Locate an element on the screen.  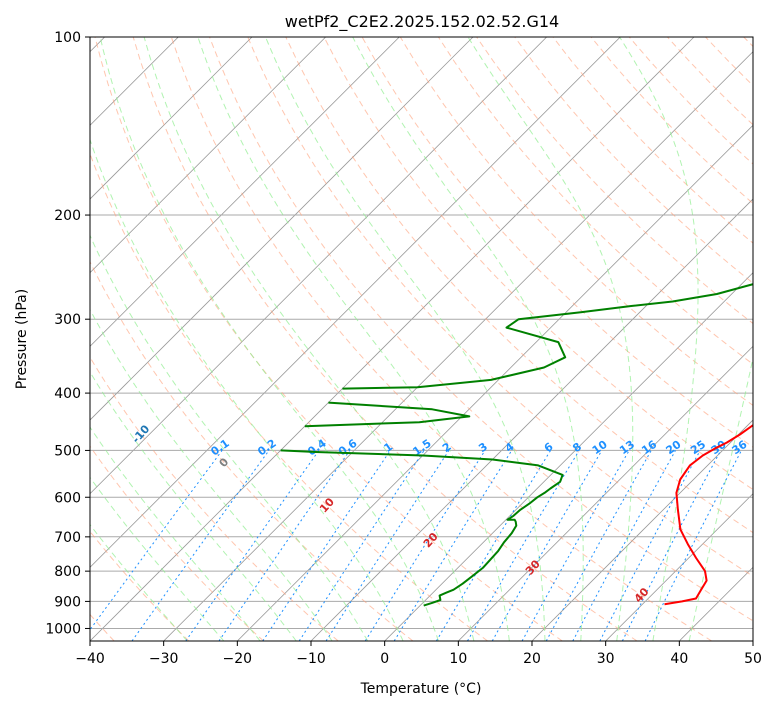
x-tick-label: −10 is located at coordinates (311, 659).